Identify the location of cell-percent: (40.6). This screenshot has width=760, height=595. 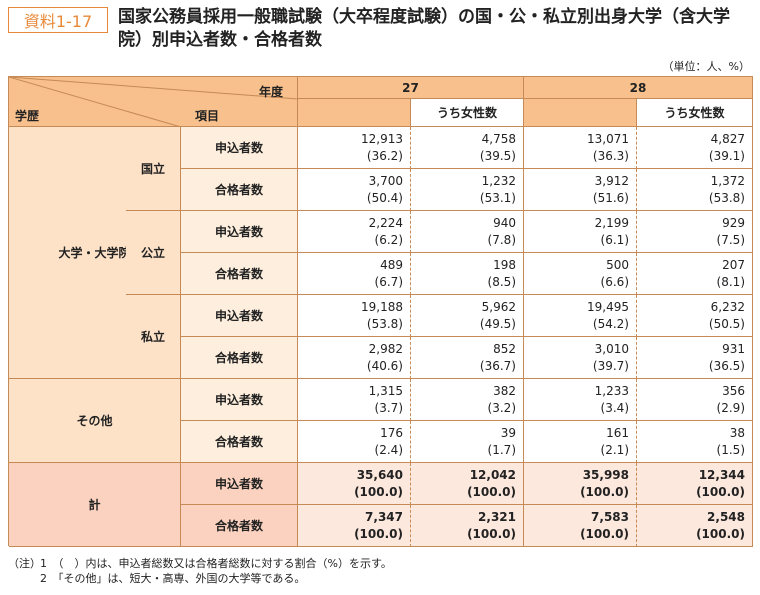
(384, 366).